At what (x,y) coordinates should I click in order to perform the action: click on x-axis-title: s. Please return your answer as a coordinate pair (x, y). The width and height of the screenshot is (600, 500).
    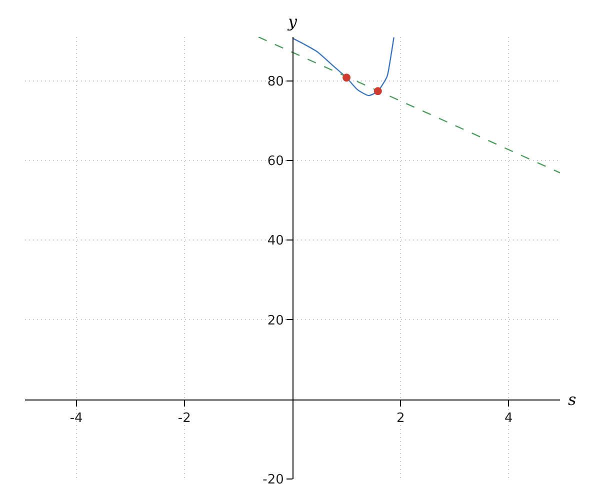
    Looking at the image, I should click on (572, 399).